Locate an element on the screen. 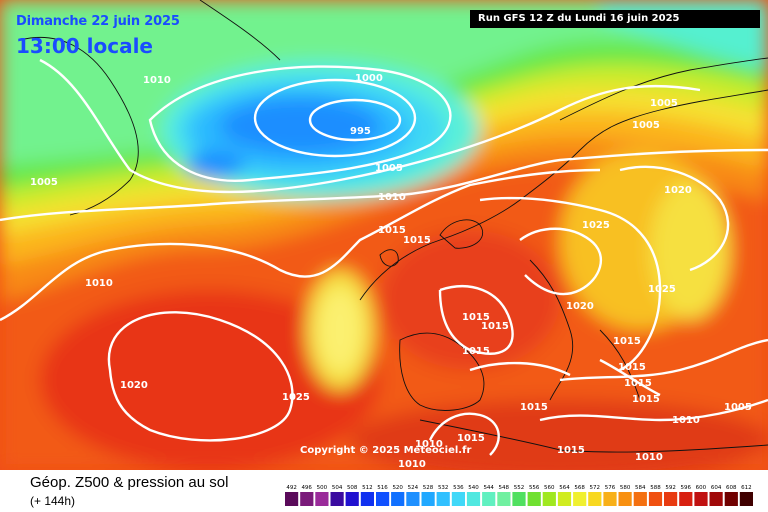 The image size is (768, 512). scale-tick-label: 512 is located at coordinates (367, 488).